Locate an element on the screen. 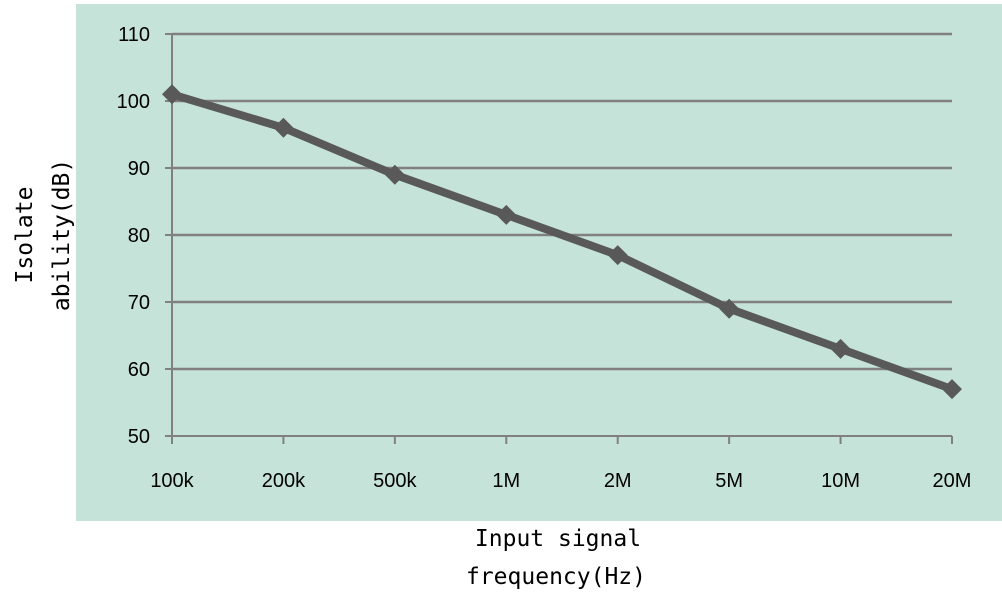 Image resolution: width=1002 pixels, height=597 pixels. x-tick-label: 500k is located at coordinates (395, 481).